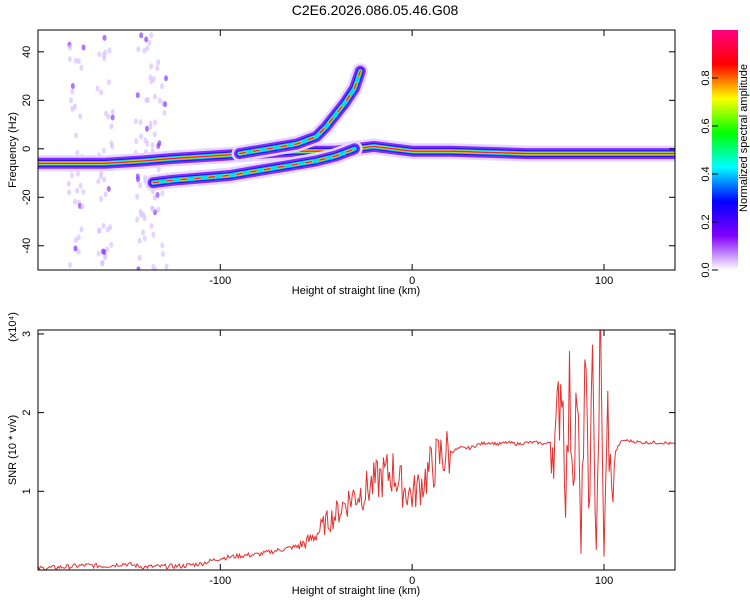  What do you see at coordinates (300, 112) in the screenshot?
I see `spectrogram-track-upper` at bounding box center [300, 112].